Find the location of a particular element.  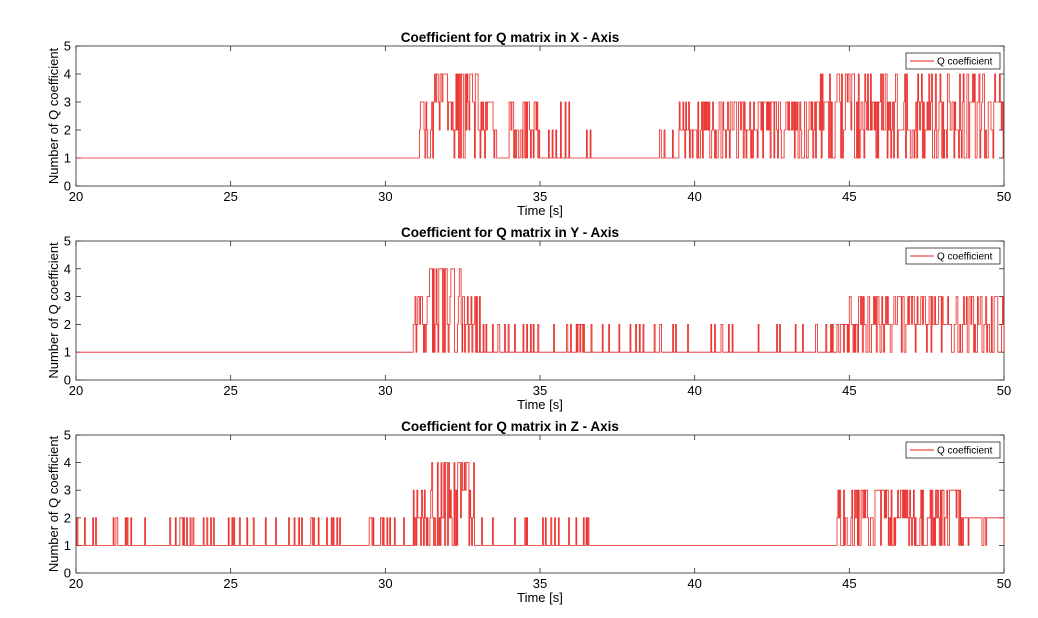

chart-title: Coefficient for Q matrix in Y - Axis is located at coordinates (510, 232).